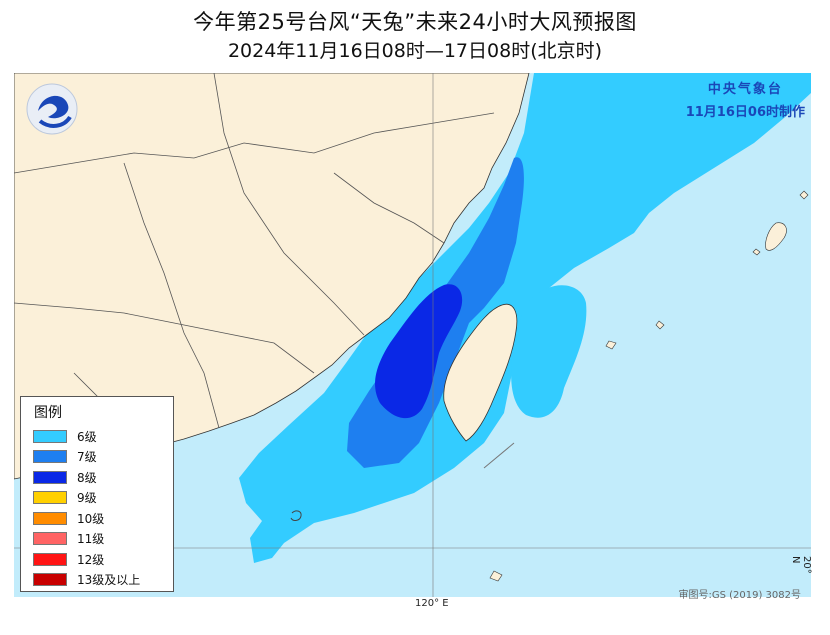 Image resolution: width=830 pixels, height=635 pixels. I want to click on legend-item: 7级, so click(103, 457).